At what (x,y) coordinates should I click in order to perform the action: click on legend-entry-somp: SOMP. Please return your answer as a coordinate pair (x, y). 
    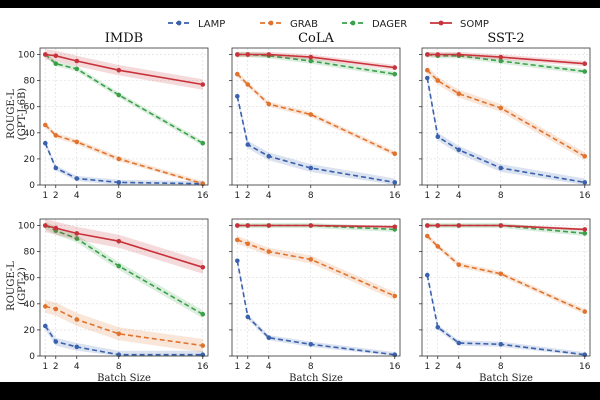
    Looking at the image, I should click on (459, 24).